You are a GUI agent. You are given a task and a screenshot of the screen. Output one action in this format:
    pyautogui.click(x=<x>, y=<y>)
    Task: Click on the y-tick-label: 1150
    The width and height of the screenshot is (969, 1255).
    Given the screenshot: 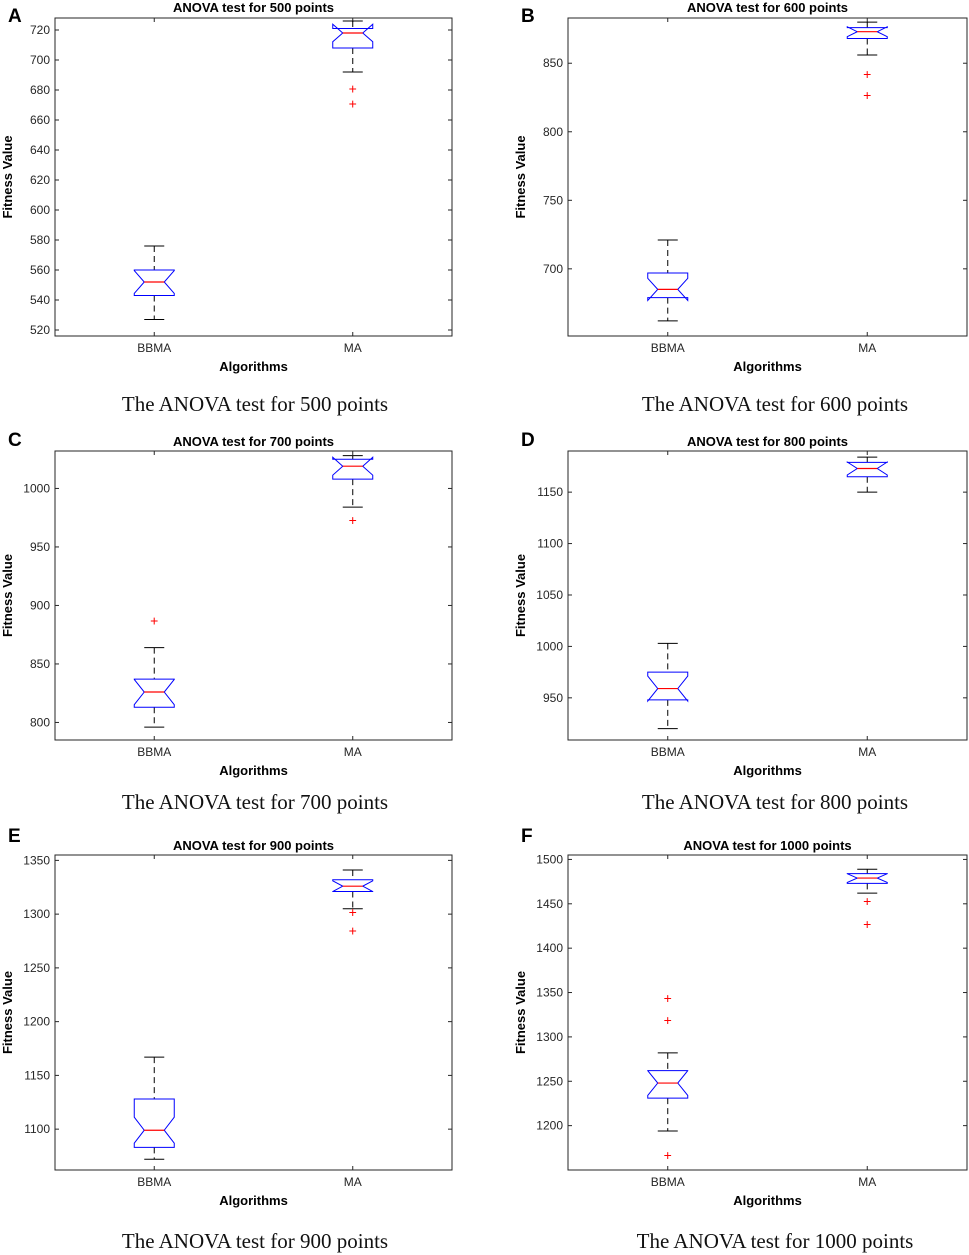 What is the action you would take?
    pyautogui.click(x=37, y=1075)
    